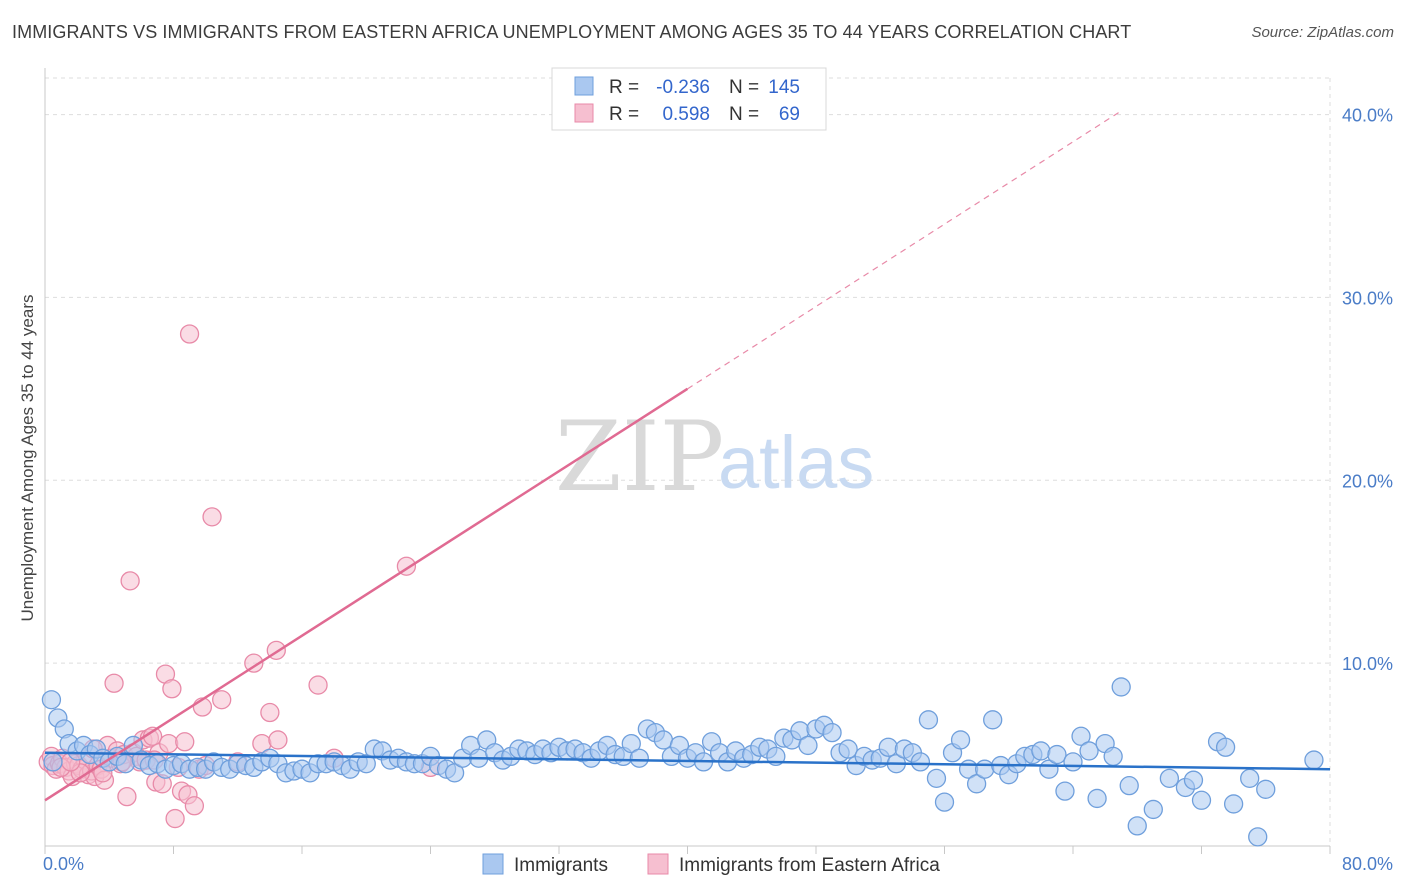 The width and height of the screenshot is (1406, 892). Describe the element at coordinates (796, 462) in the screenshot. I see `watermark-atlas: atlas` at that location.